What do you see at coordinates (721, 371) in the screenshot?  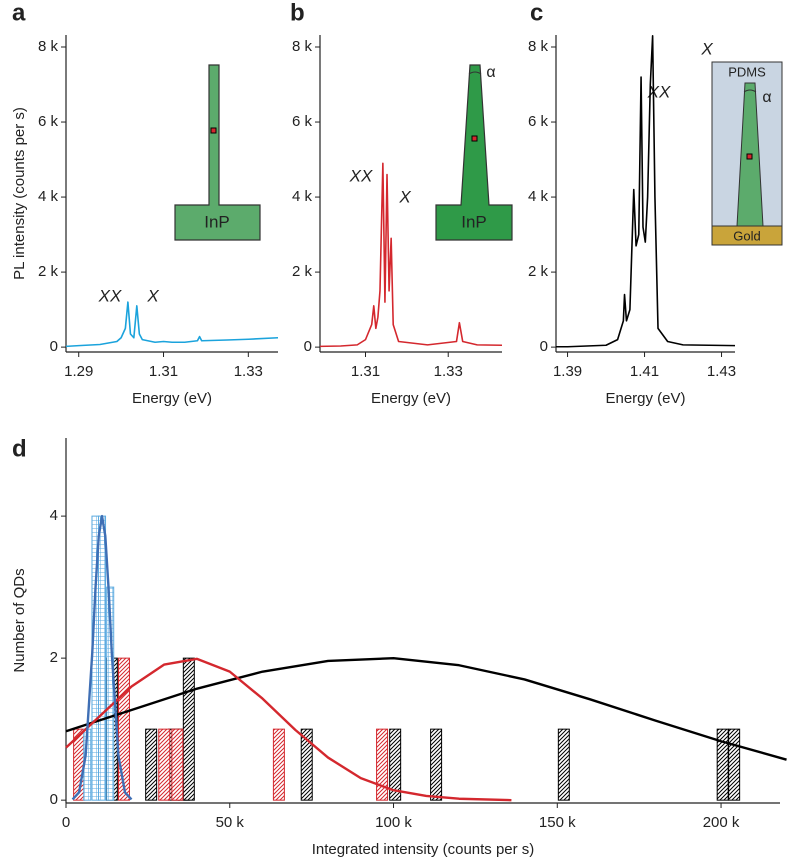 I see `x-tick-label: 1.43` at bounding box center [721, 371].